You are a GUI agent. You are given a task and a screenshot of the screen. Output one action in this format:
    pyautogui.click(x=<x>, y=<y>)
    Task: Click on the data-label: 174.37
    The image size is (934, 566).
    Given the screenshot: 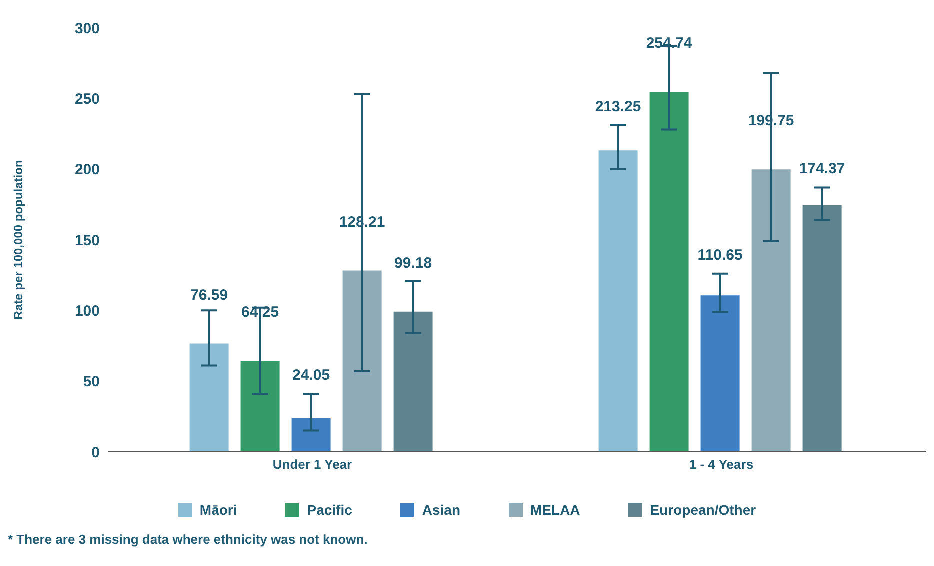 What is the action you would take?
    pyautogui.click(x=822, y=169)
    